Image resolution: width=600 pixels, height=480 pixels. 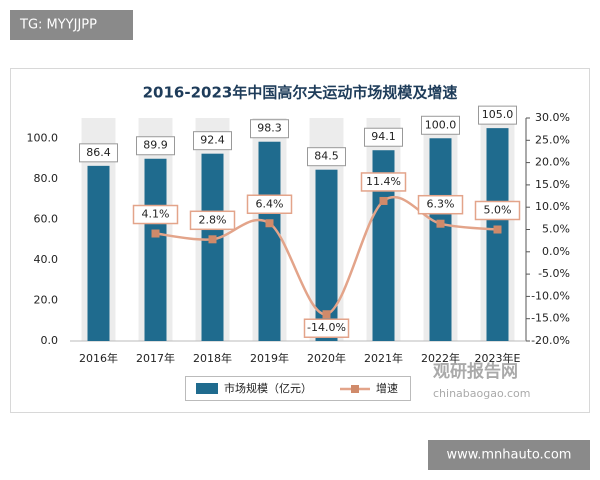 What do you see at coordinates (475, 371) in the screenshot?
I see `logo-text: 观研报告网` at bounding box center [475, 371].